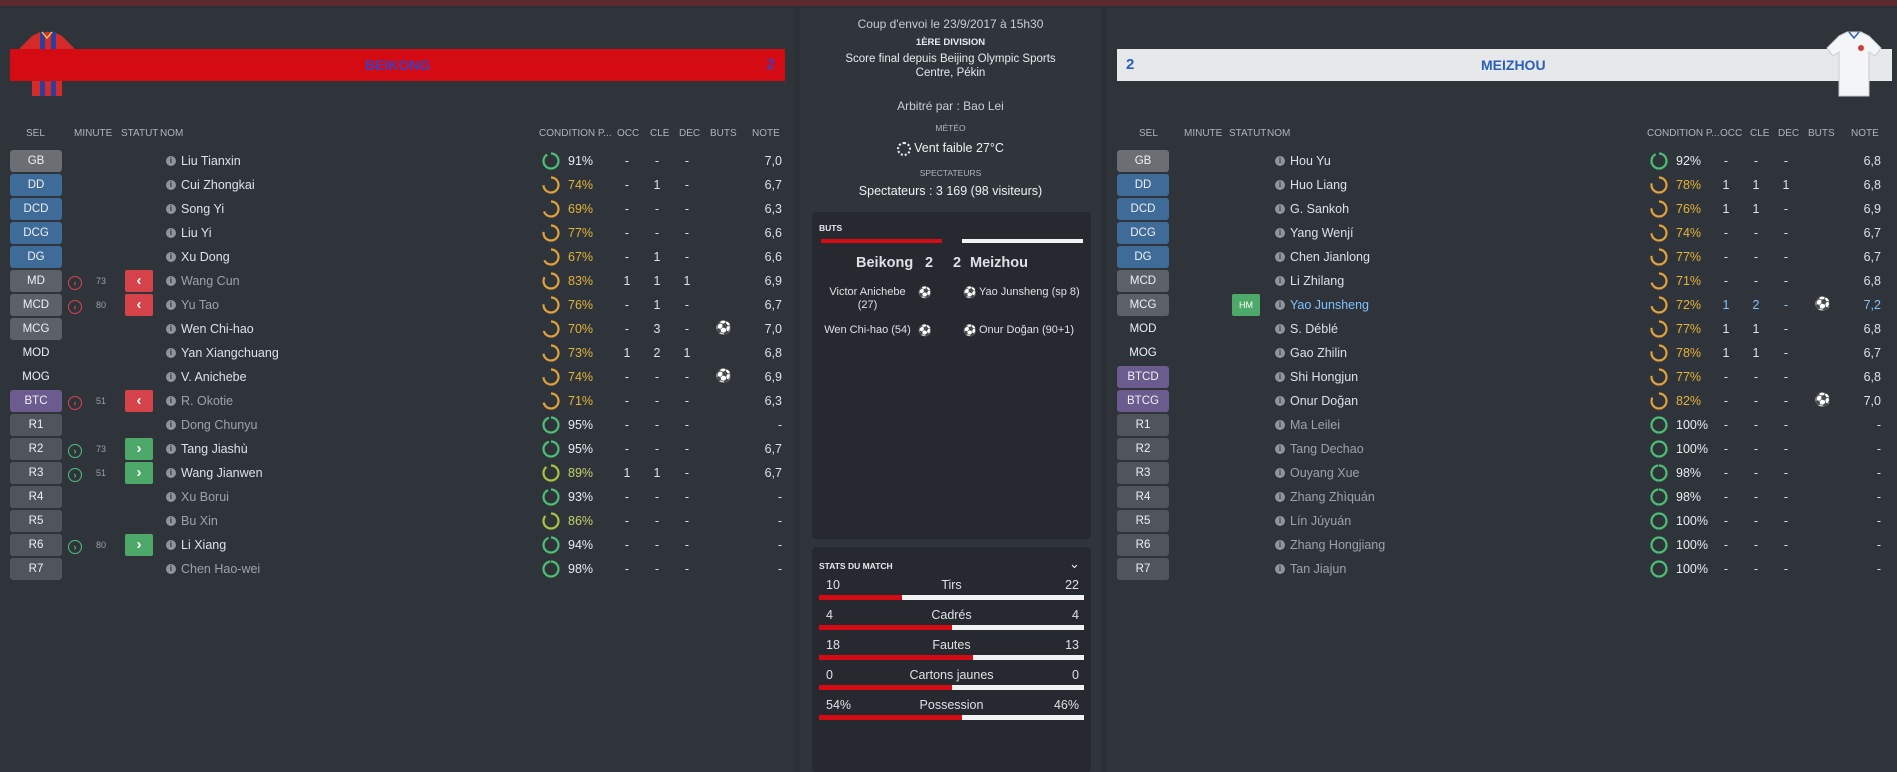 This screenshot has width=1897, height=772. What do you see at coordinates (1324, 377) in the screenshot?
I see `player-name: Shi Hongjun` at bounding box center [1324, 377].